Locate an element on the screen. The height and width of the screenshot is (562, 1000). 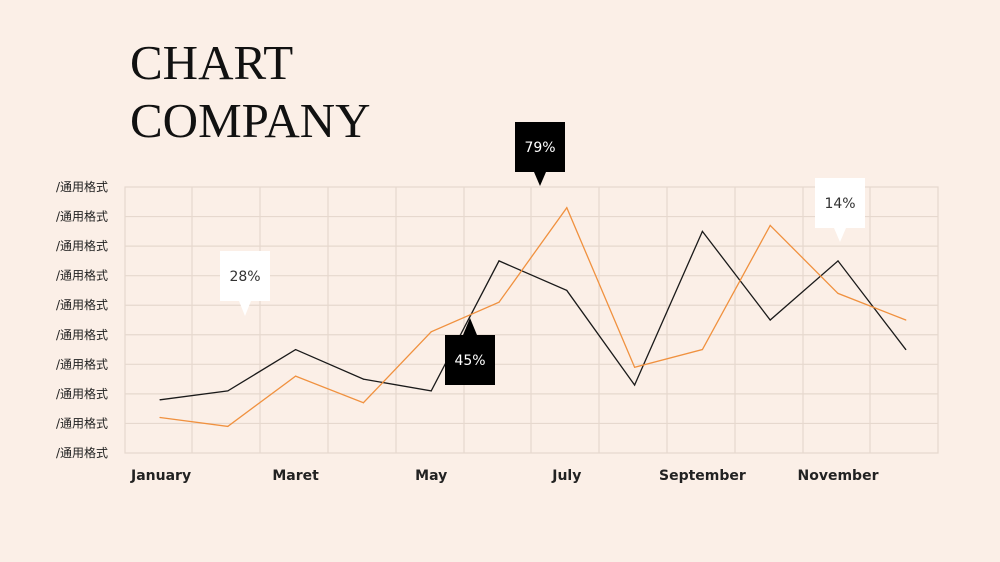
callout-14pct: 14% is located at coordinates (840, 210).